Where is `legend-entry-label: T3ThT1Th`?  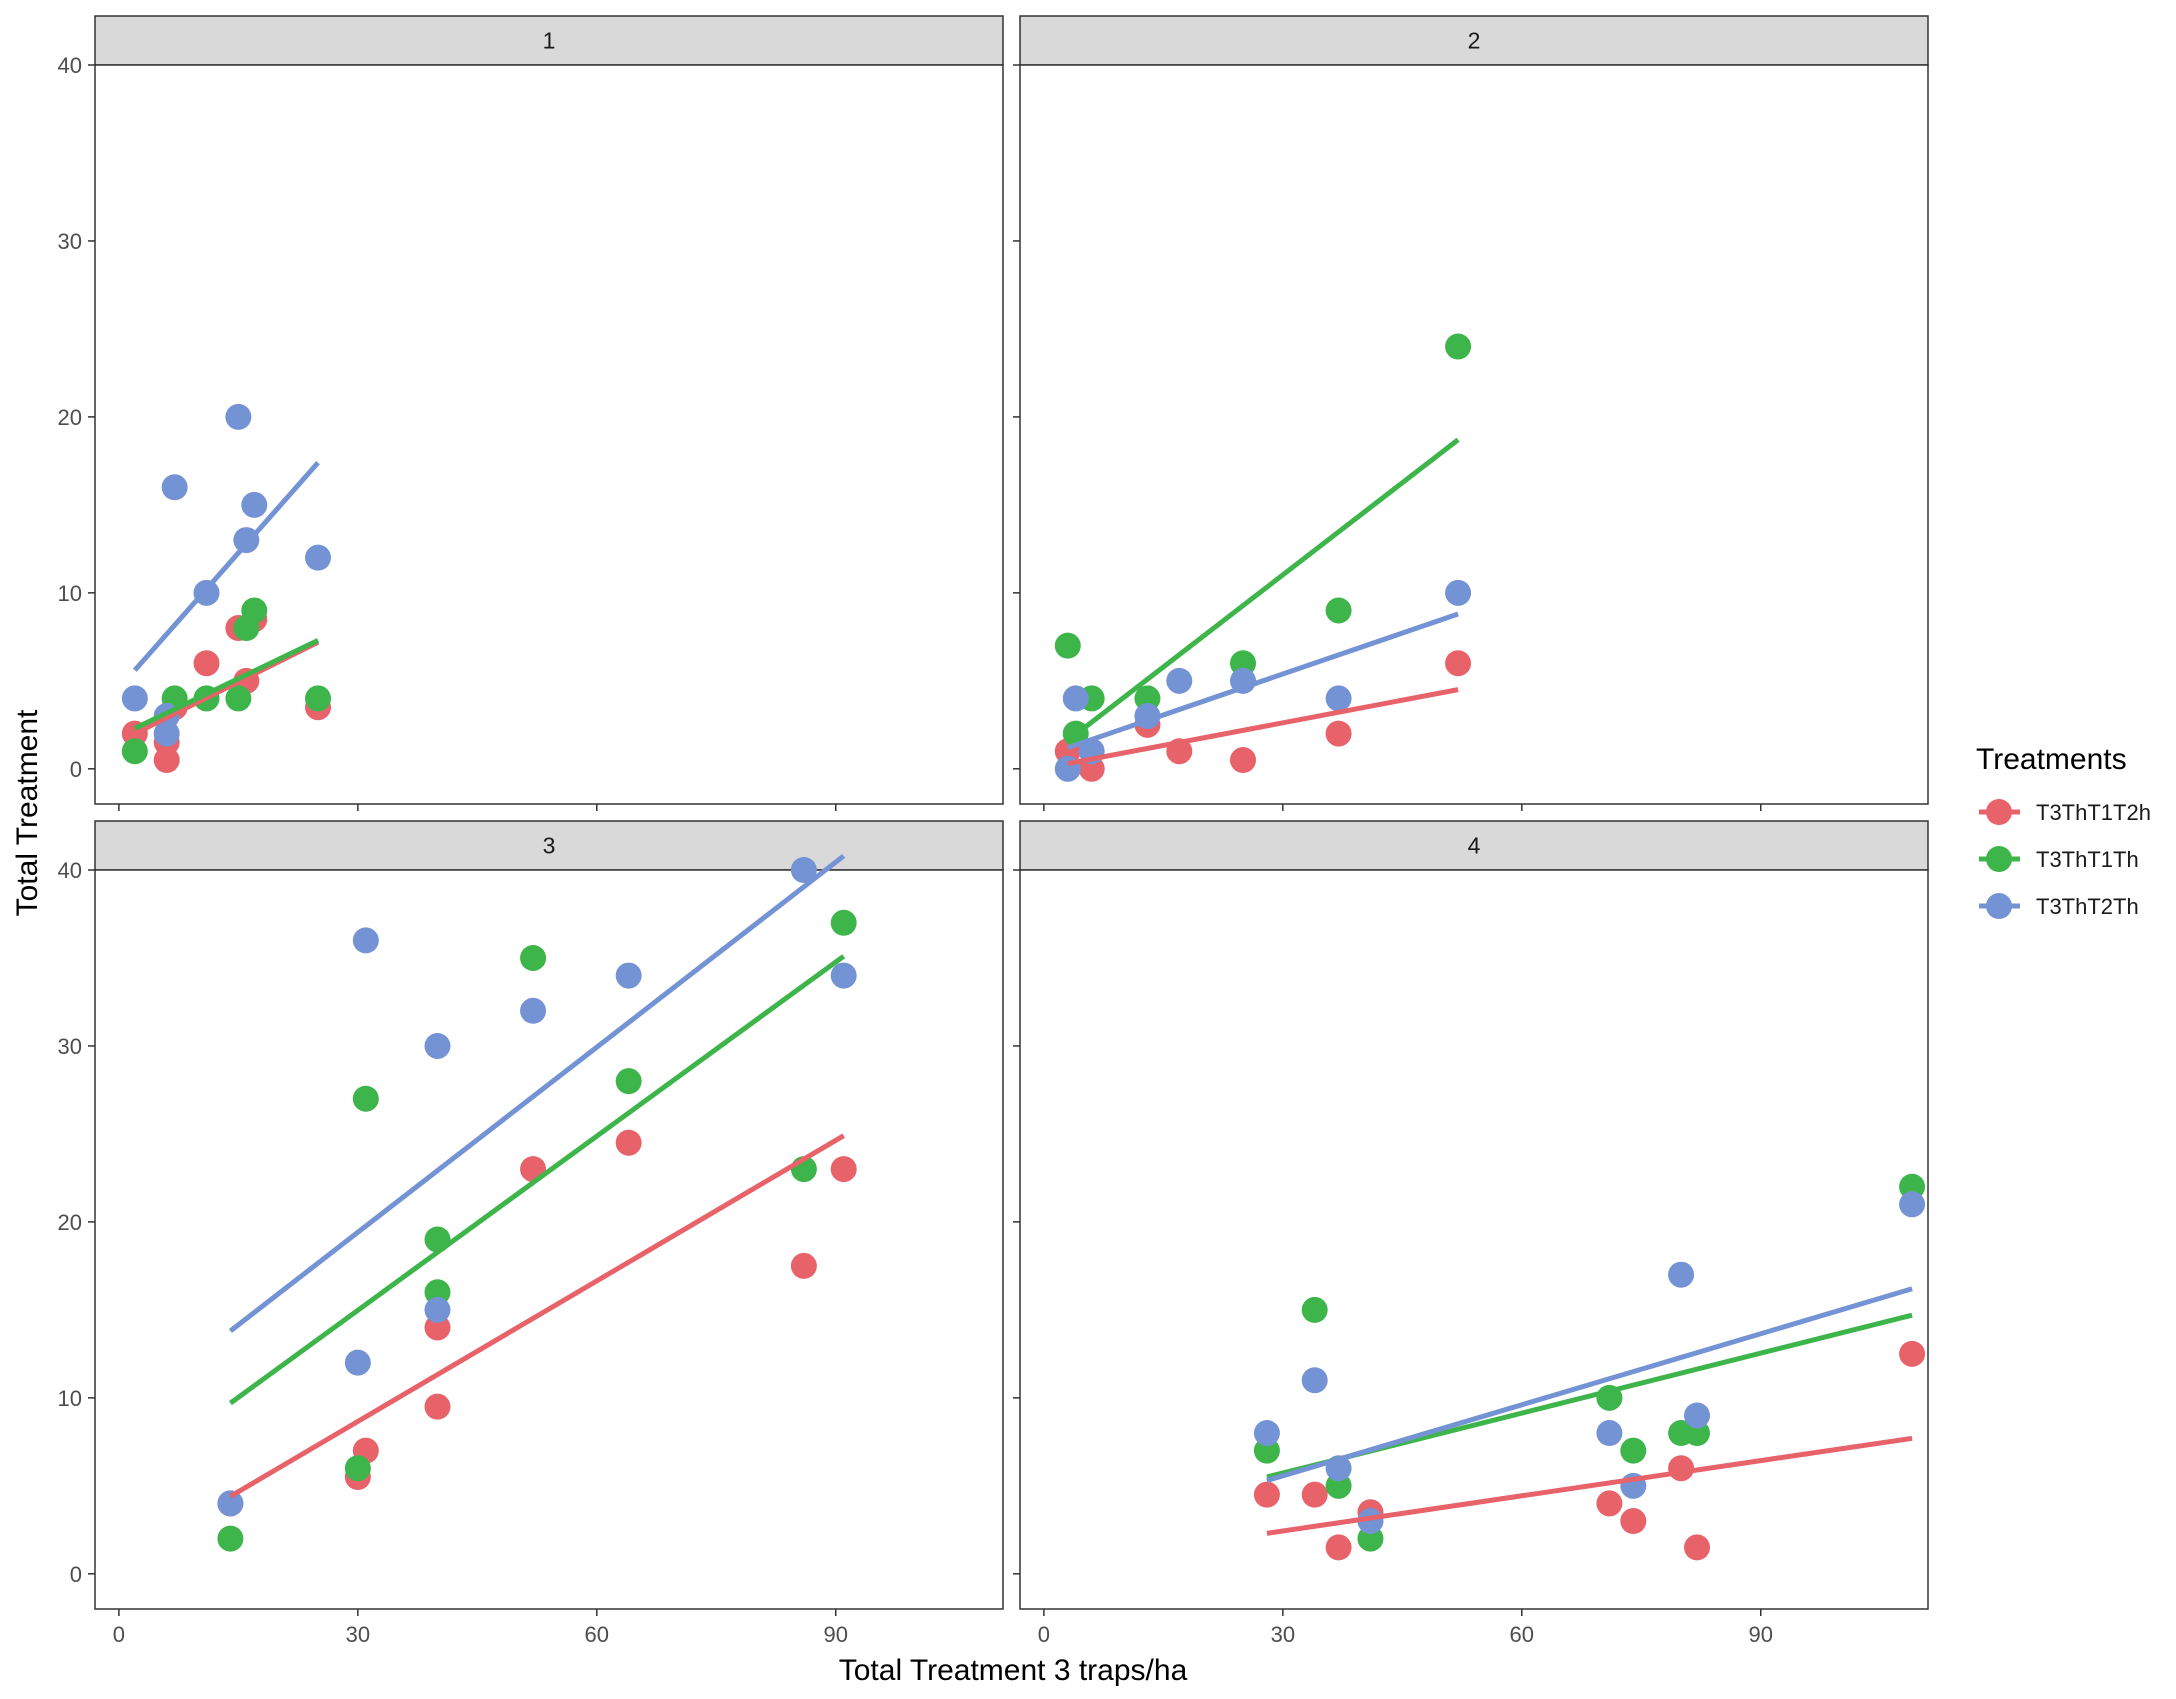 legend-entry-label: T3ThT1Th is located at coordinates (2087, 859).